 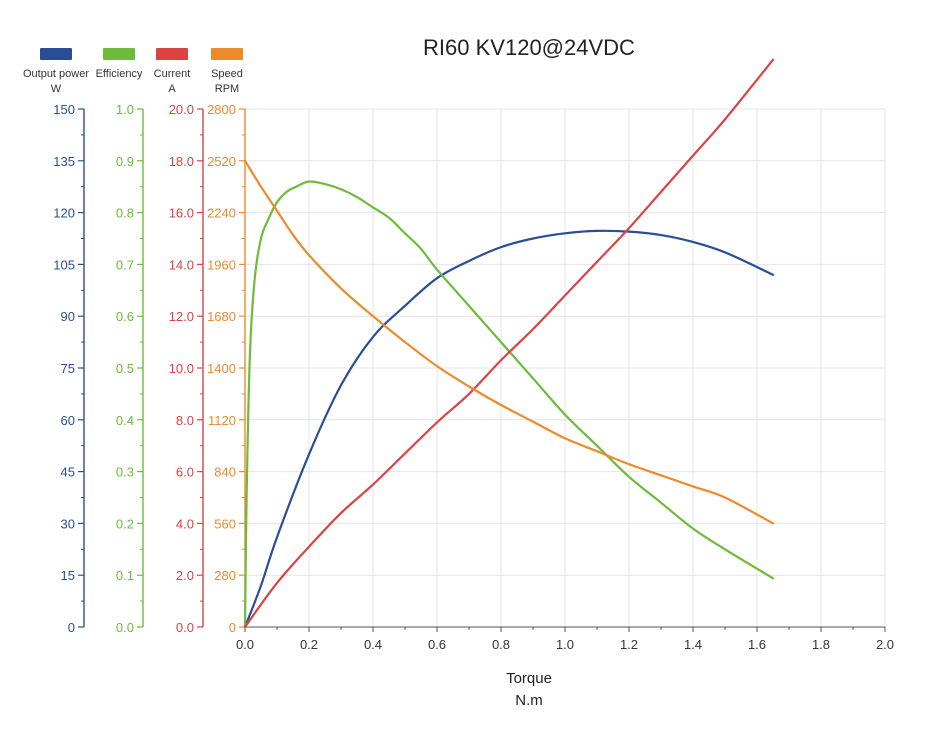 What do you see at coordinates (64, 213) in the screenshot?
I see `y-tick-label: 120` at bounding box center [64, 213].